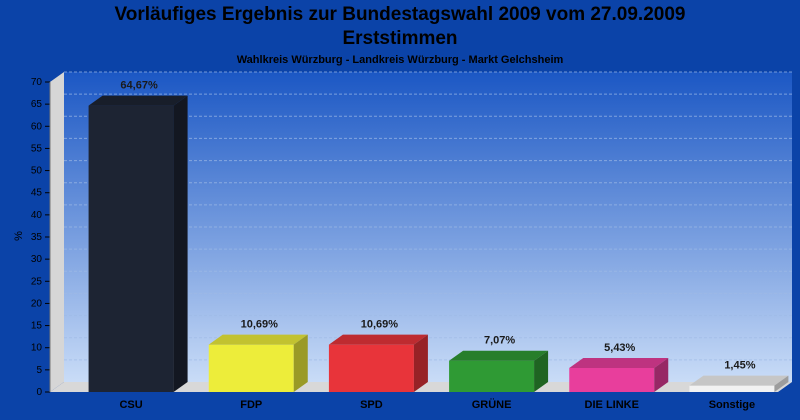 This screenshot has width=800, height=420. I want to click on bar-grüne: 7,07%, so click(499, 363).